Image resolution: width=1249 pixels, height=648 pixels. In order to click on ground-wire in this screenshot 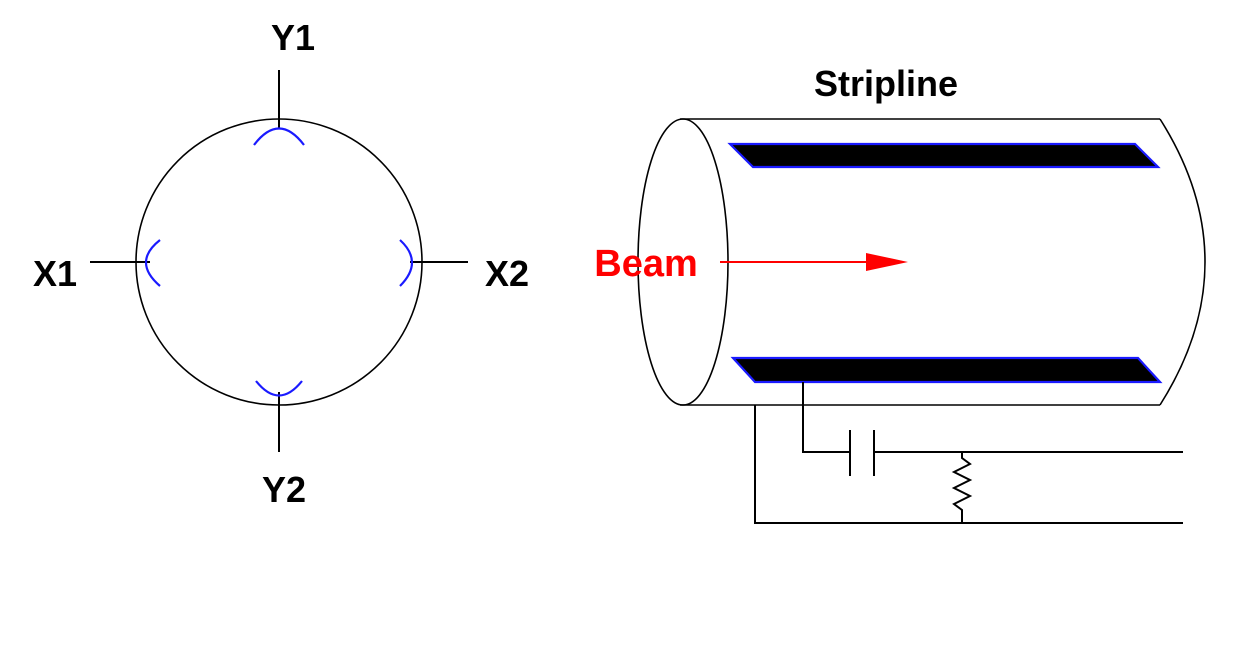, I will do `click(968, 464)`.